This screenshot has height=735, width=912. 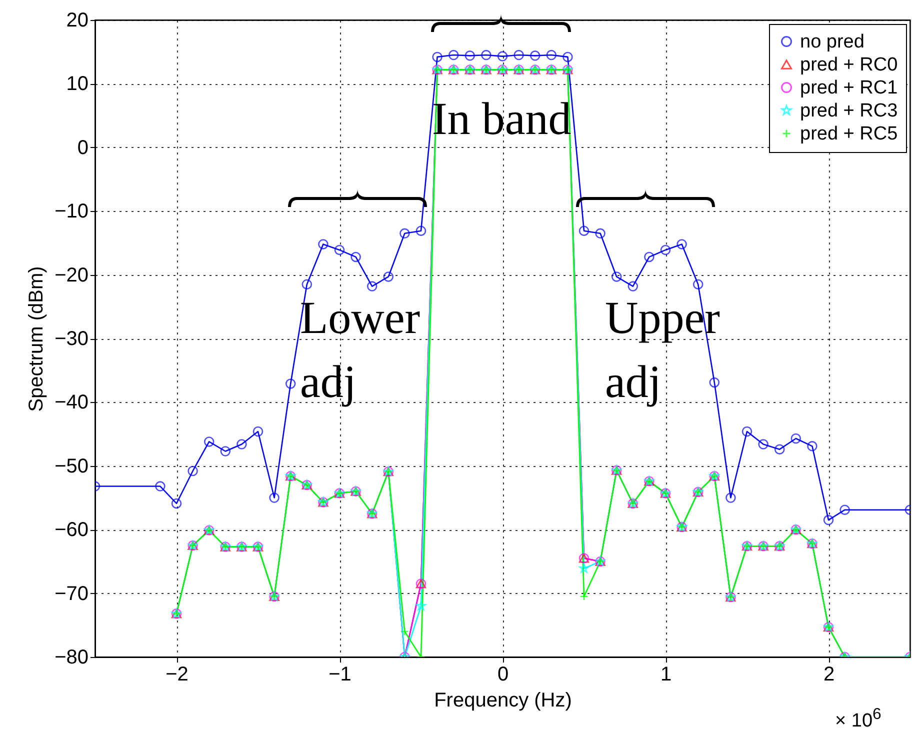 I want to click on y-tick-label: 20, so click(x=77, y=21).